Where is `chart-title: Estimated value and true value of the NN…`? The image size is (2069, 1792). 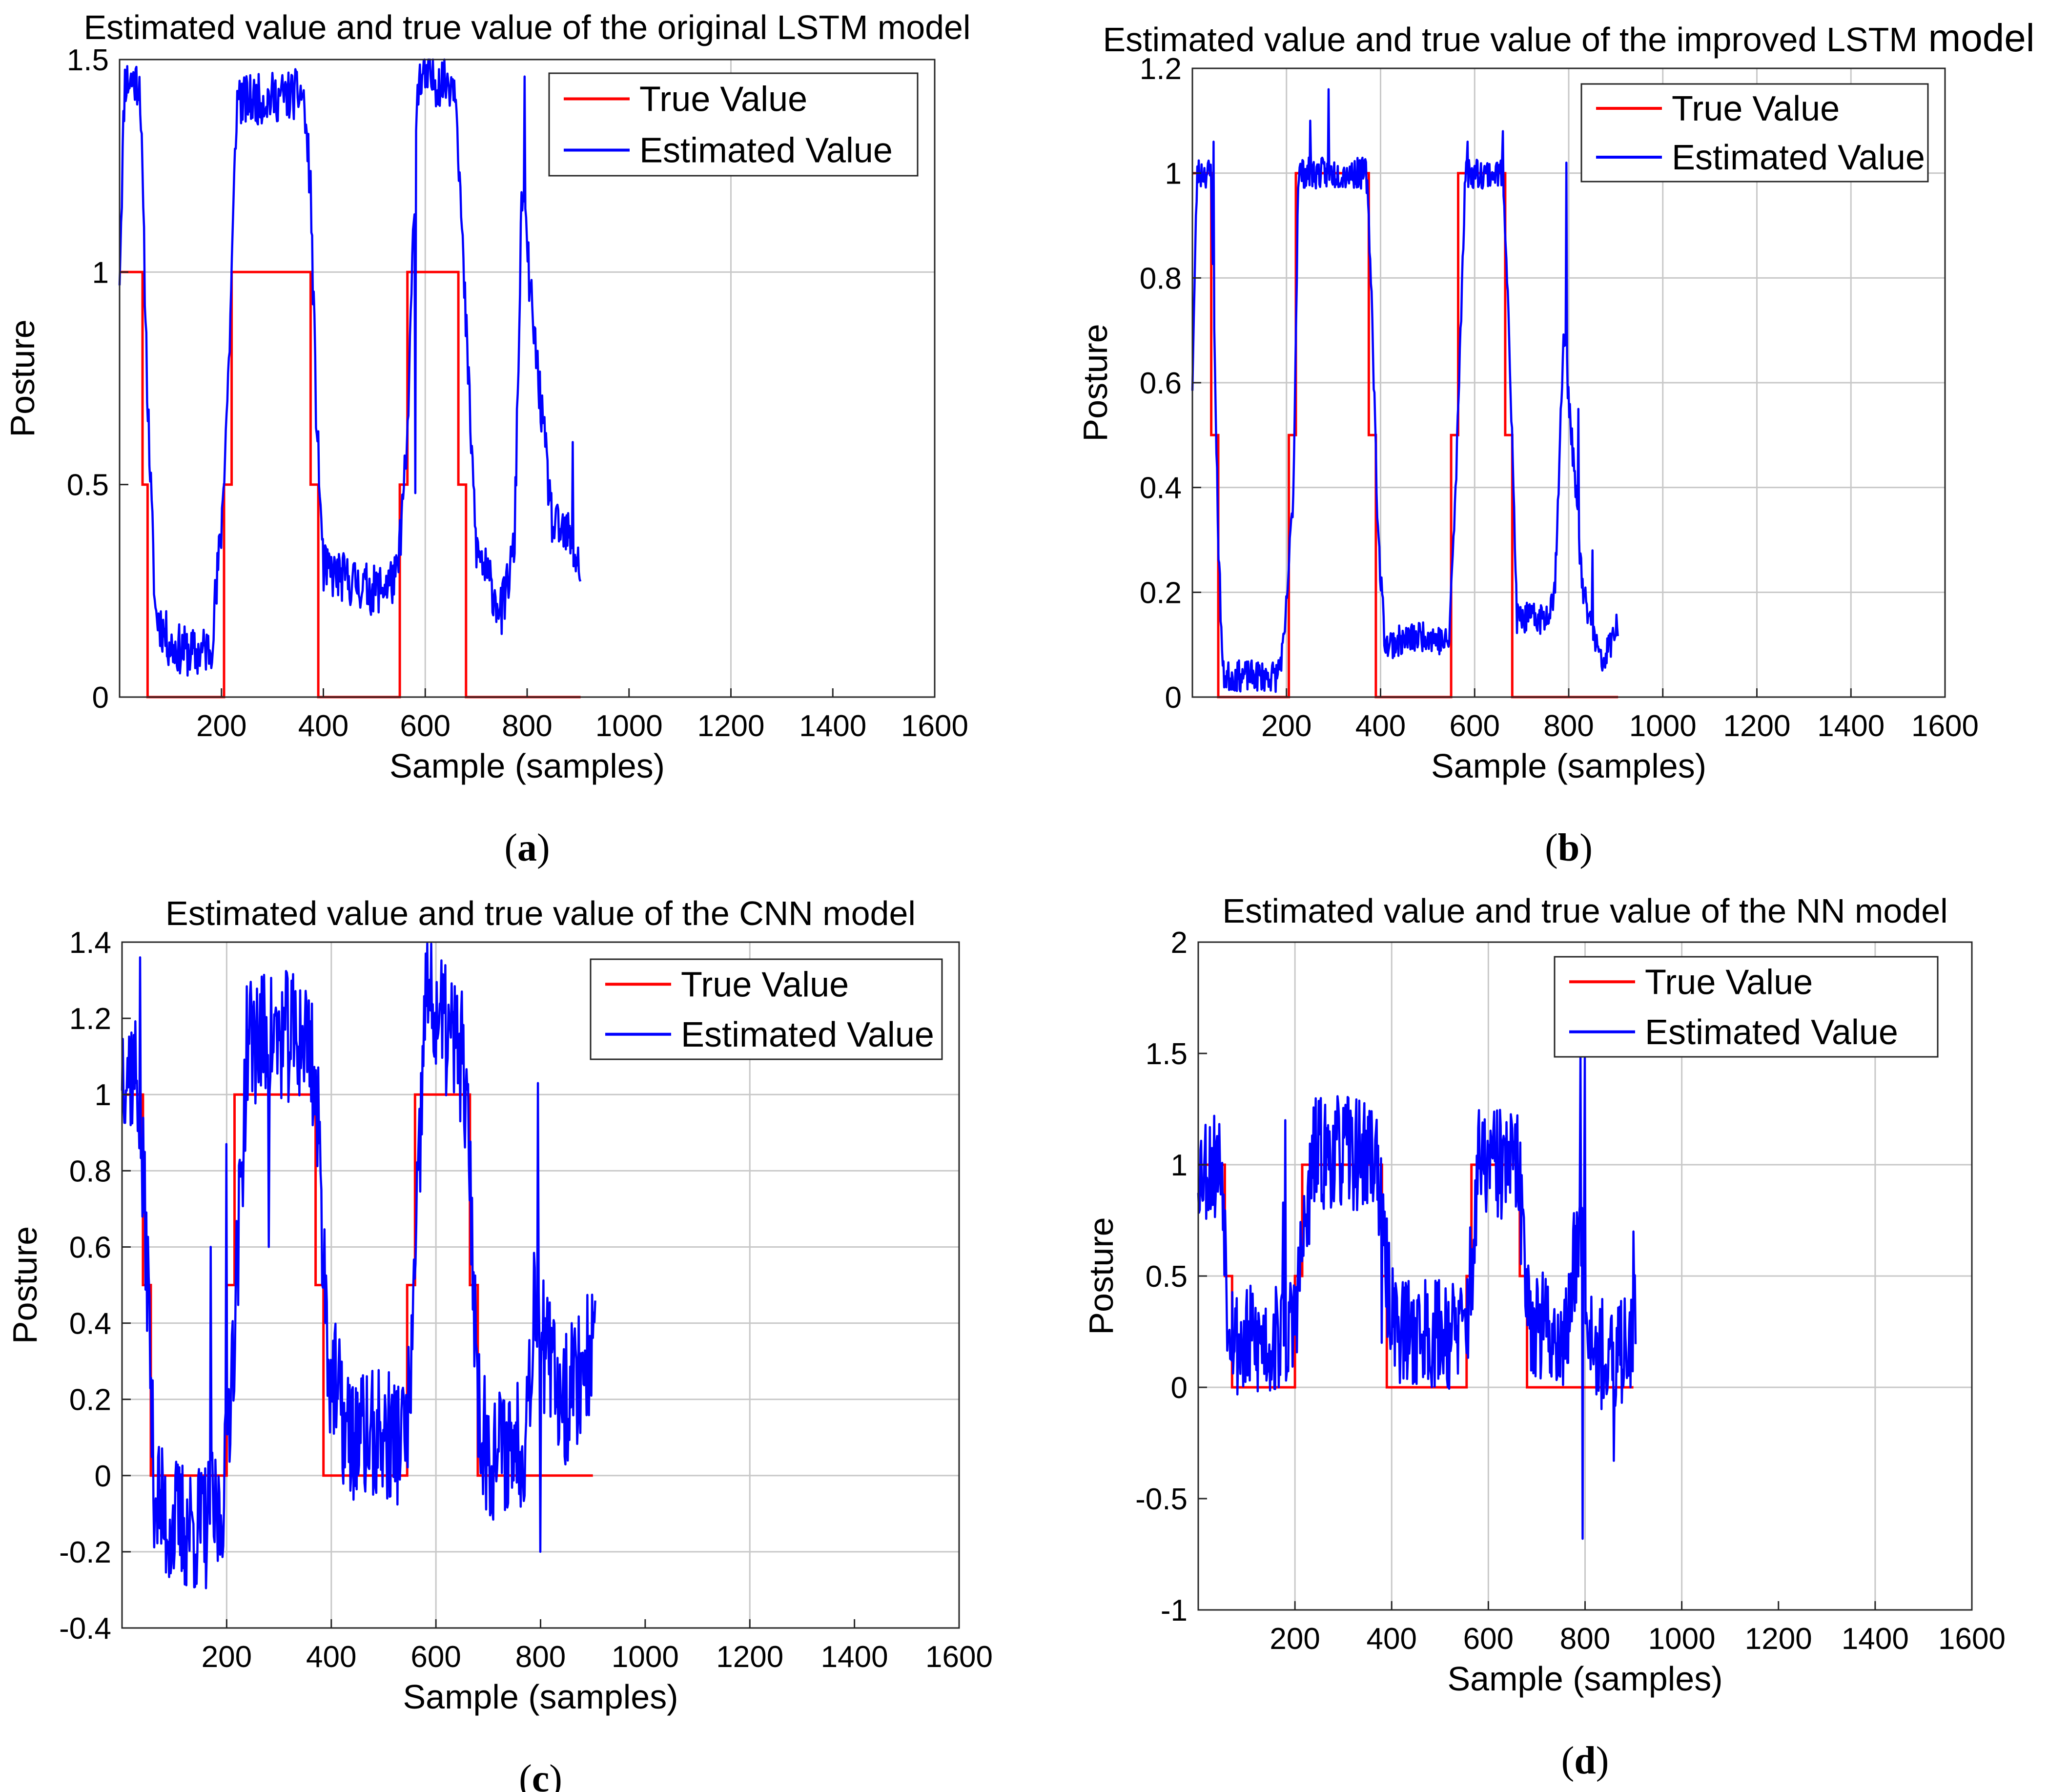 chart-title: Estimated value and true value of the NN… is located at coordinates (1584, 911).